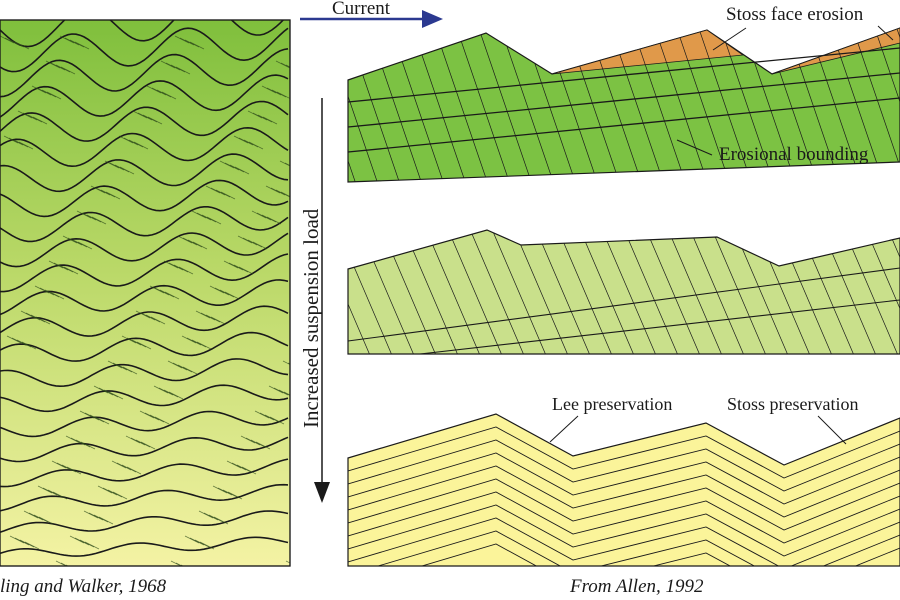 The image size is (900, 600). I want to click on erosional-bounding-surfaces, so click(623, 100).